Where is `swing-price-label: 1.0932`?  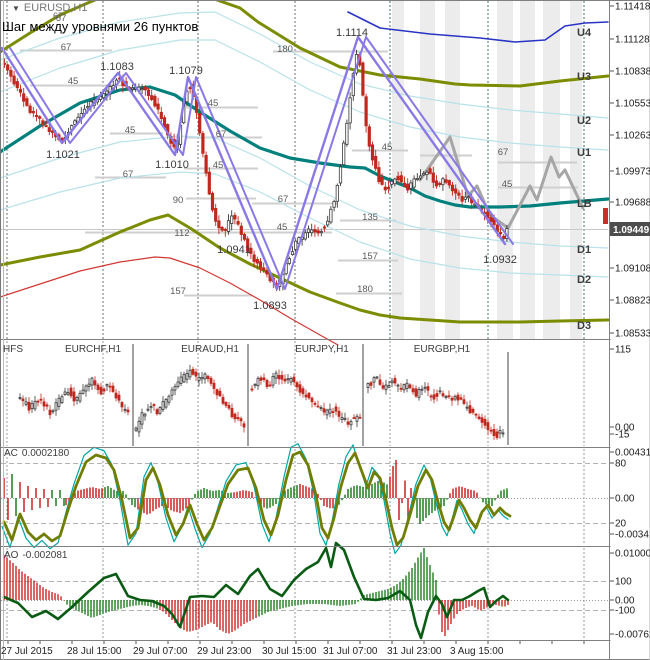
swing-price-label: 1.0932 is located at coordinates (500, 260).